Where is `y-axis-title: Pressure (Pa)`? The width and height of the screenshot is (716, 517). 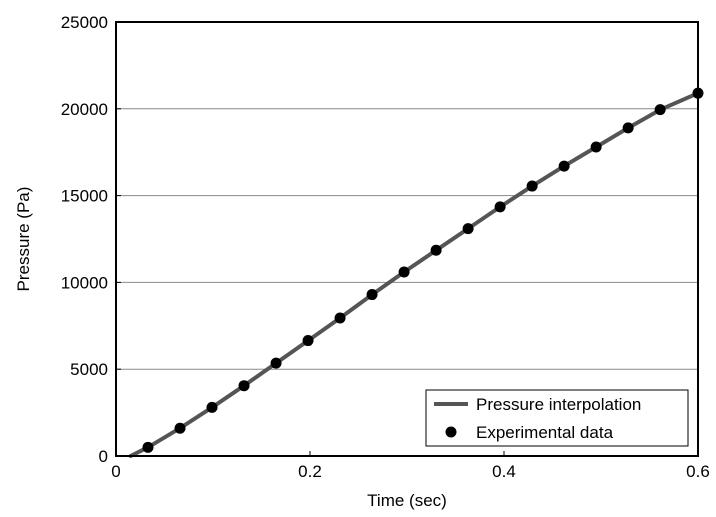 y-axis-title: Pressure (Pa) is located at coordinates (23, 239).